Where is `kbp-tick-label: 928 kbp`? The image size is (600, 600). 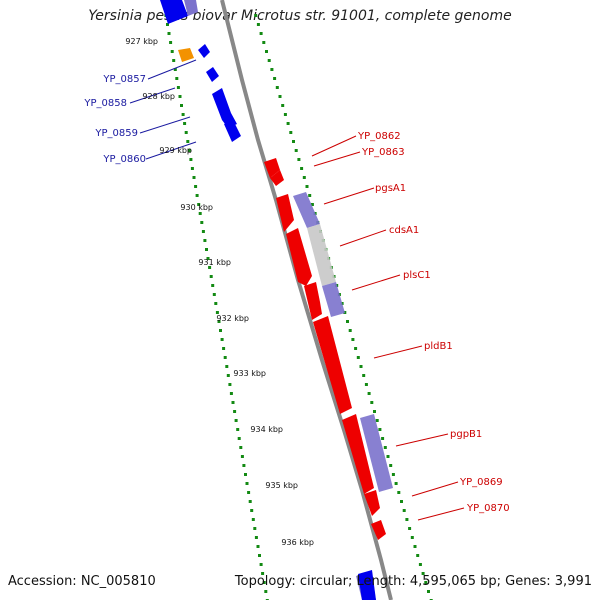
kbp-tick-label: 928 kbp is located at coordinates (158, 96).